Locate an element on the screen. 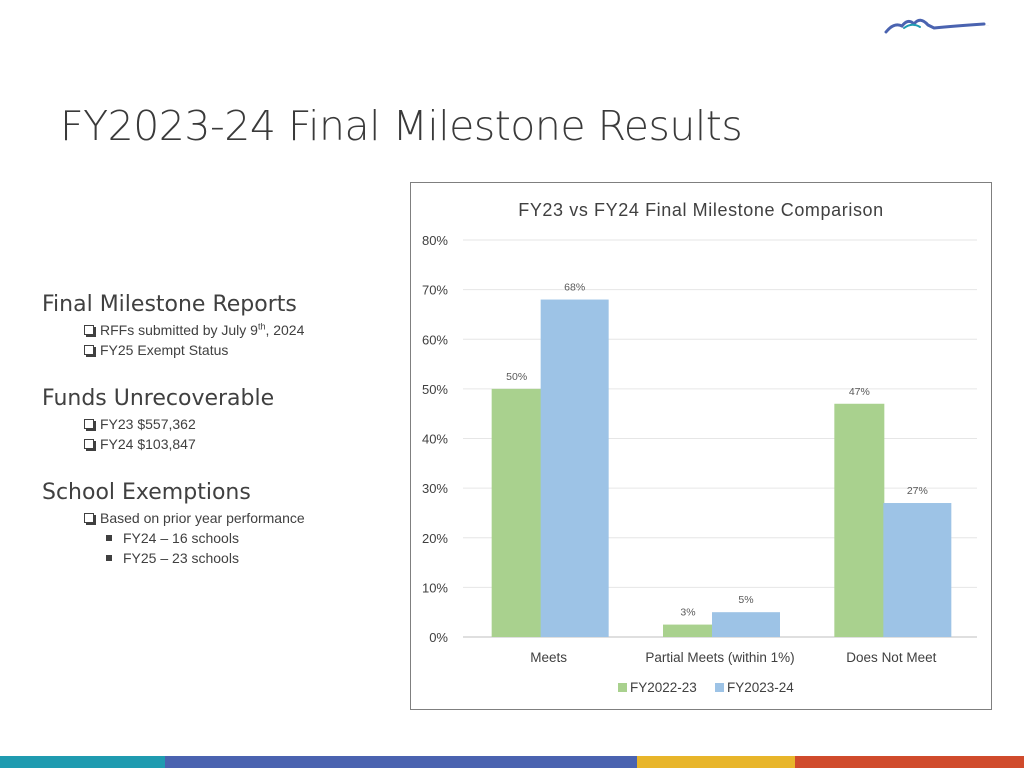 This screenshot has width=1024, height=768. y-tick-label: 40% is located at coordinates (435, 439).